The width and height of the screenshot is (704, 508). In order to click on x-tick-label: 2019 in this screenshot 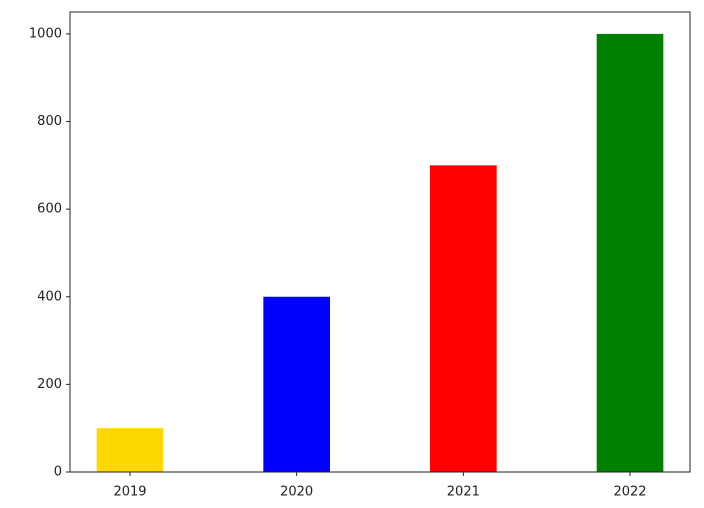, I will do `click(129, 492)`.